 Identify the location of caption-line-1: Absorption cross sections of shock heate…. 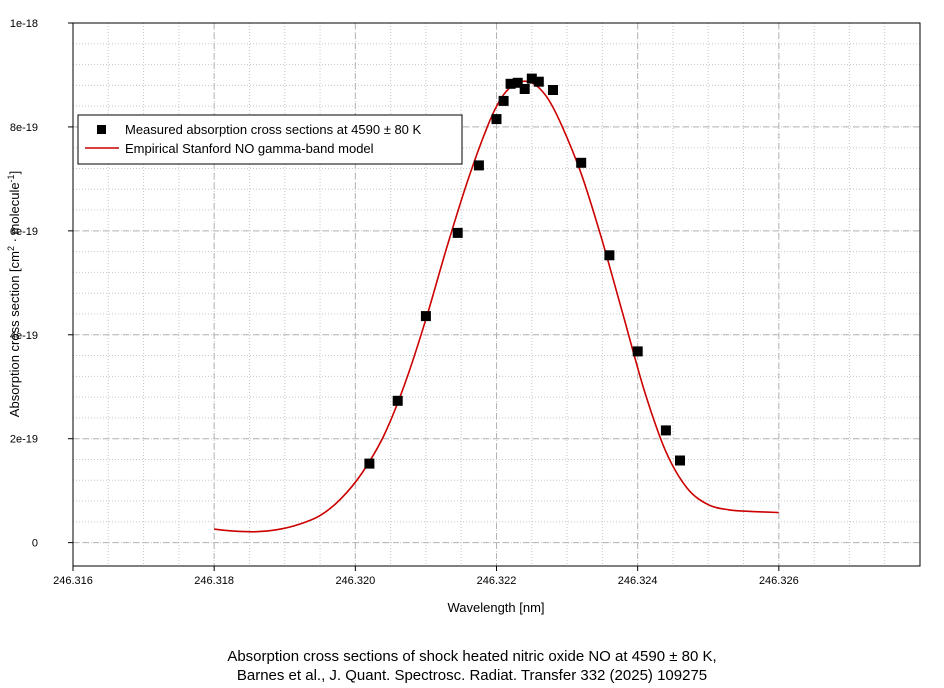
(472, 656).